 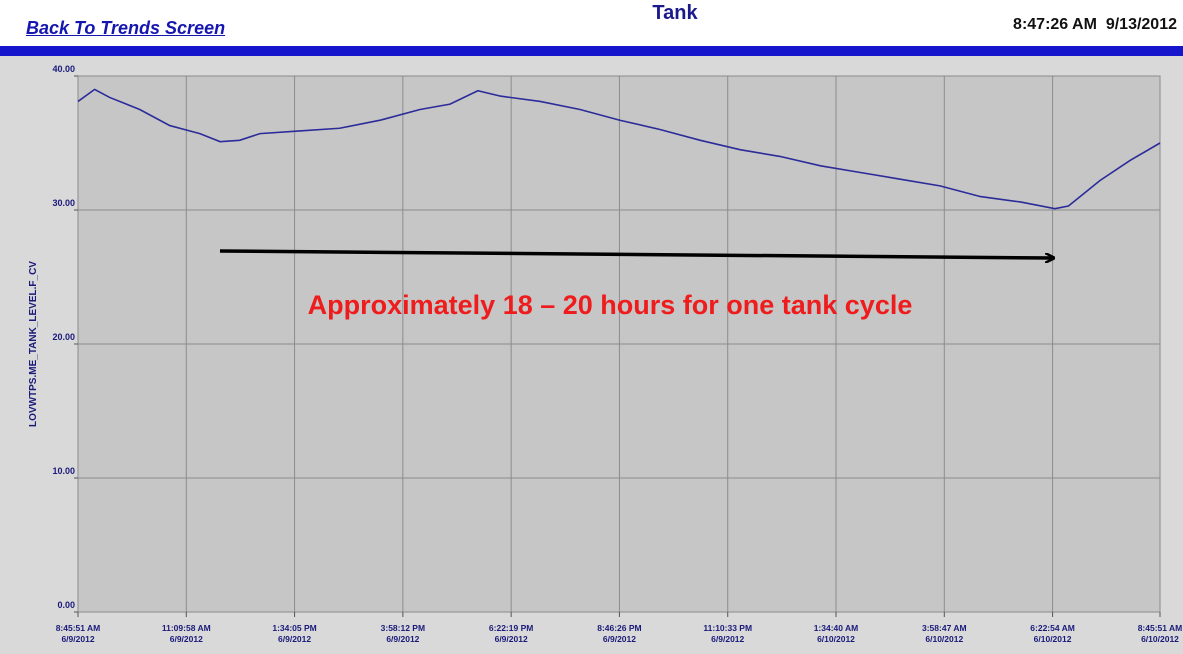 I want to click on y-tick-label: 20.00, so click(x=63, y=337).